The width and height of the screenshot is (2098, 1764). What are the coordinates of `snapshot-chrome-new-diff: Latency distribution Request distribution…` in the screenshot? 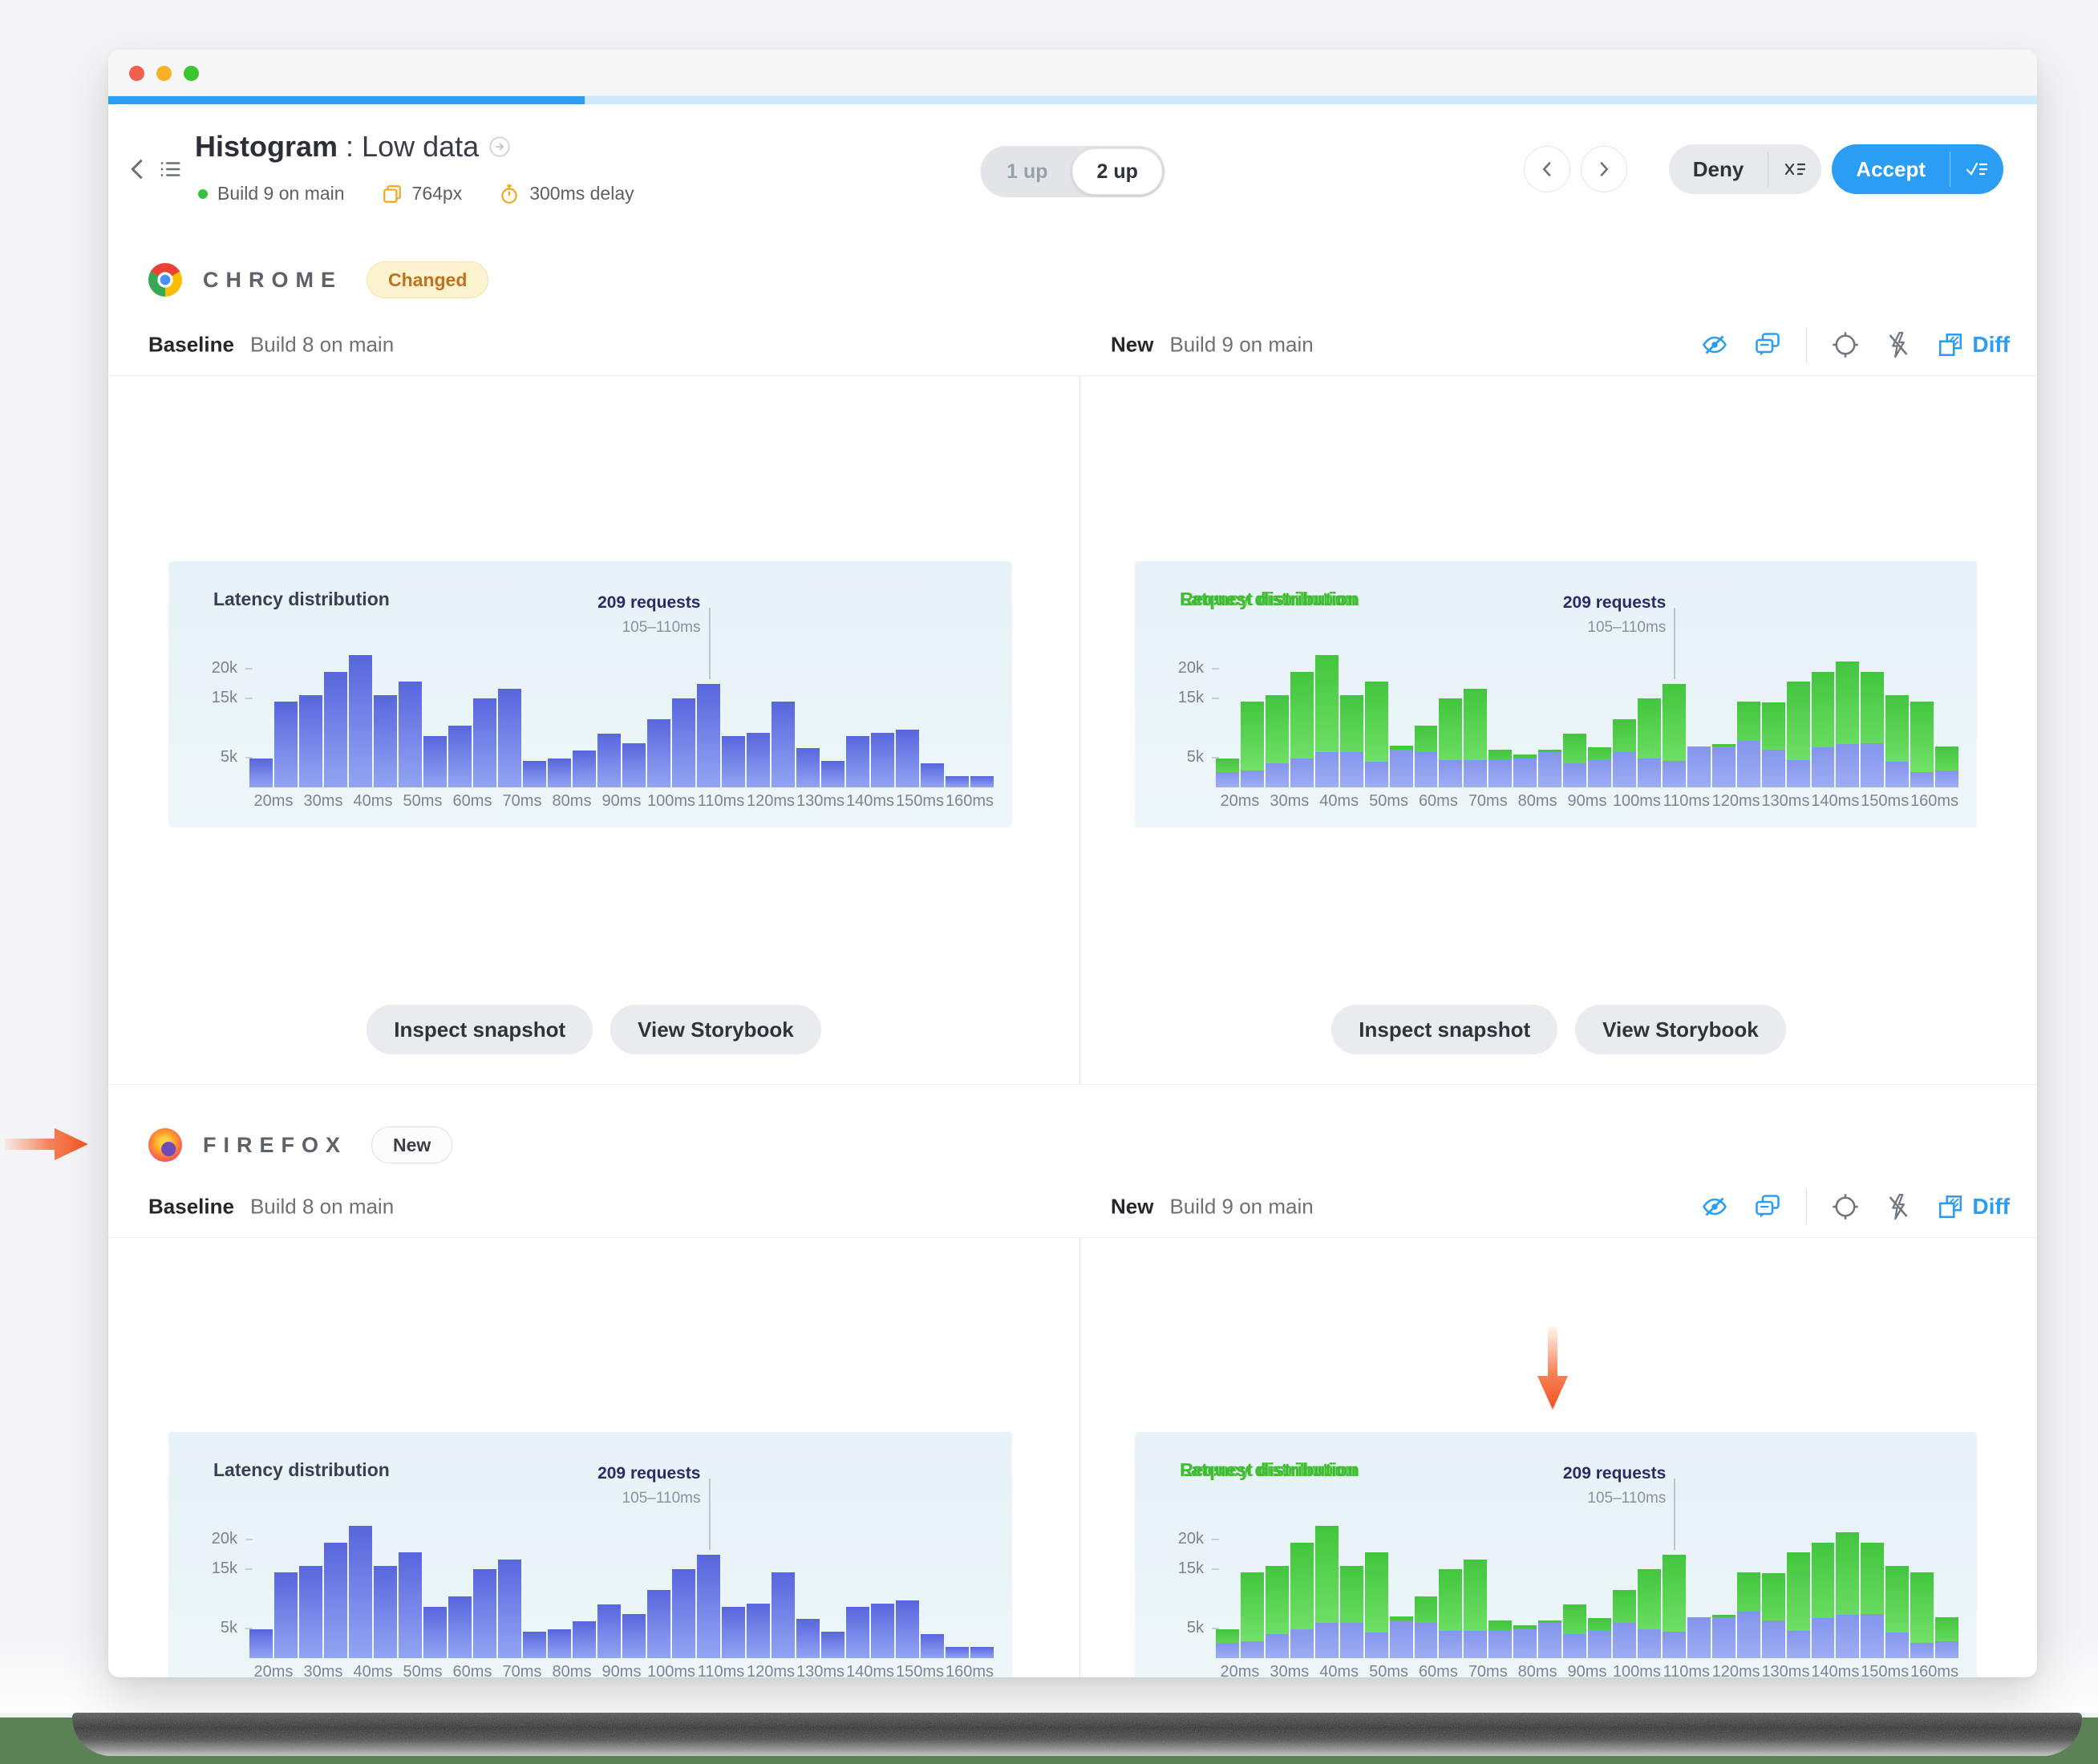 It's located at (1556, 694).